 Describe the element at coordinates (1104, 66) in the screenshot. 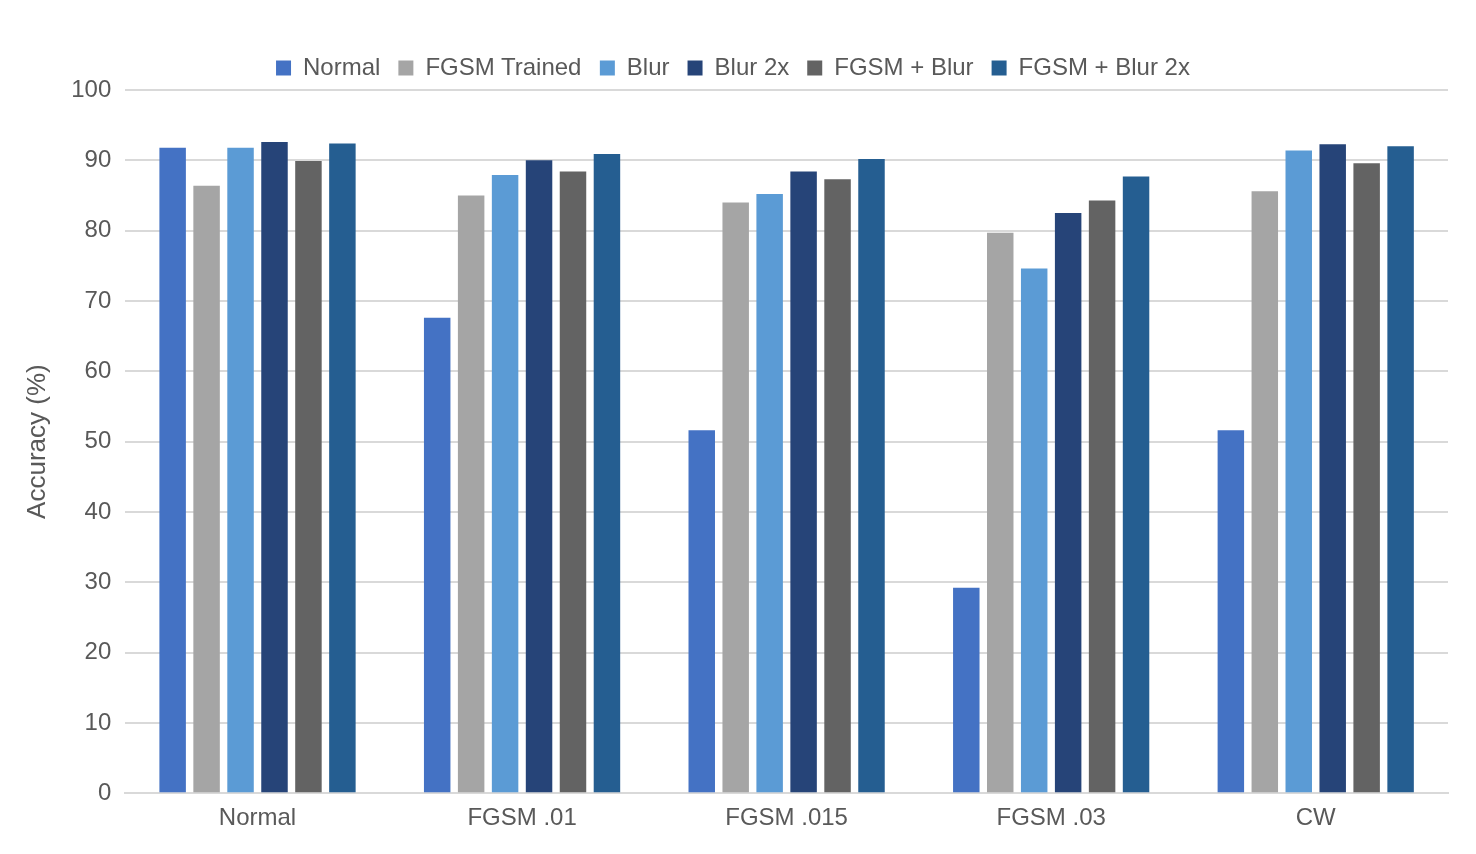

I see `legend-label: FGSM + Blur 2x` at that location.